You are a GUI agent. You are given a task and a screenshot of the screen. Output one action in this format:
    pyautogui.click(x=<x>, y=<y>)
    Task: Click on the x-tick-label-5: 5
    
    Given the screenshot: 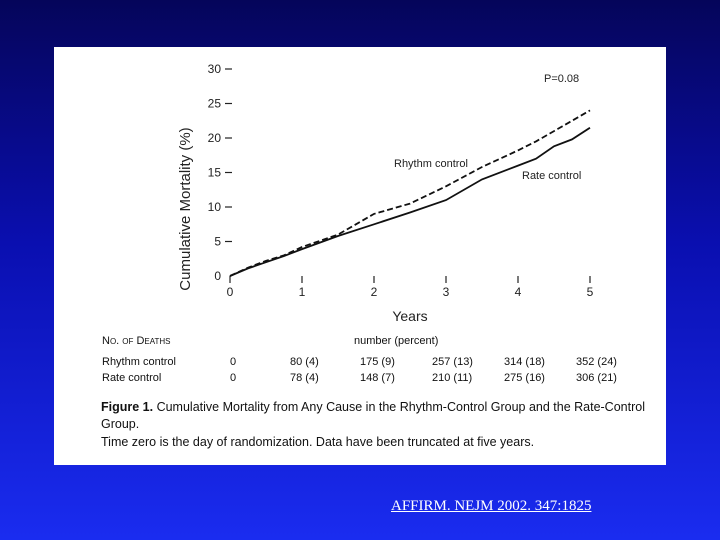 What is the action you would take?
    pyautogui.click(x=590, y=292)
    